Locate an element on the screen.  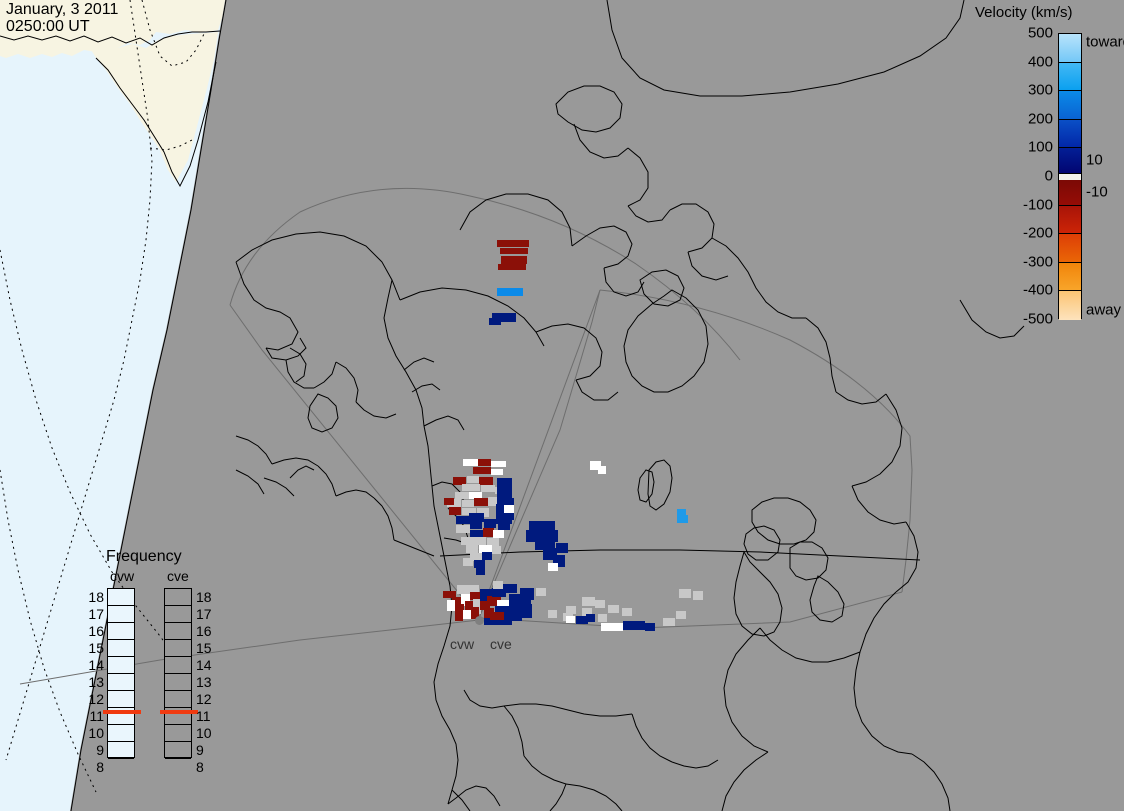
frequency-scale-cvw: 18 17 16 15 14 13 12 11 10 9 8 is located at coordinates (93, 681).